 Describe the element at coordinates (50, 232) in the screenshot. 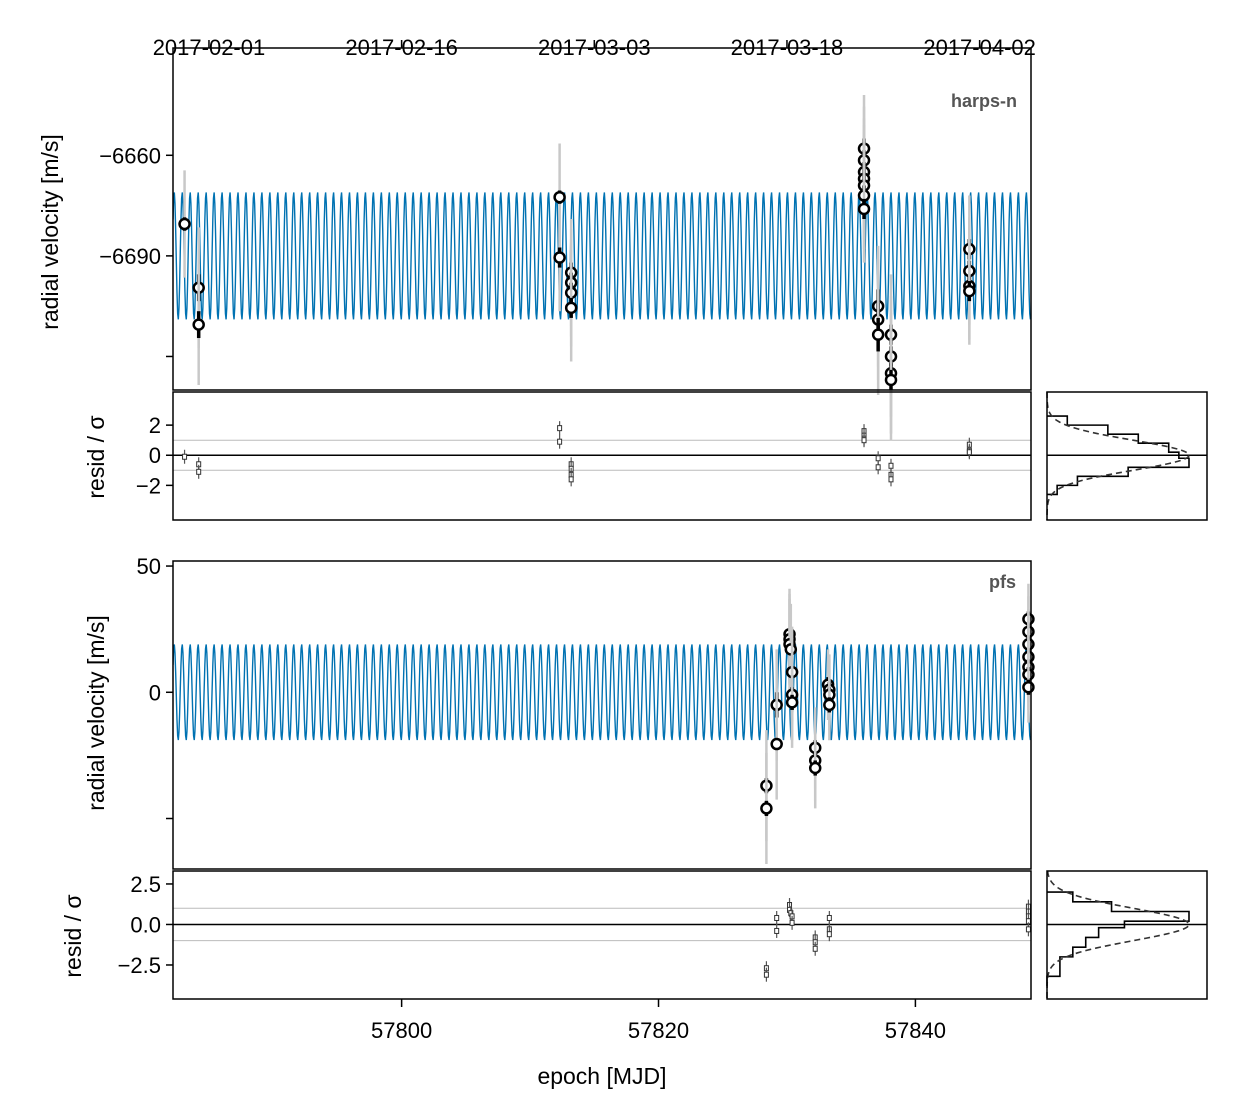

I see `rv-ylabel-harps: radial velocity [m/s]` at that location.